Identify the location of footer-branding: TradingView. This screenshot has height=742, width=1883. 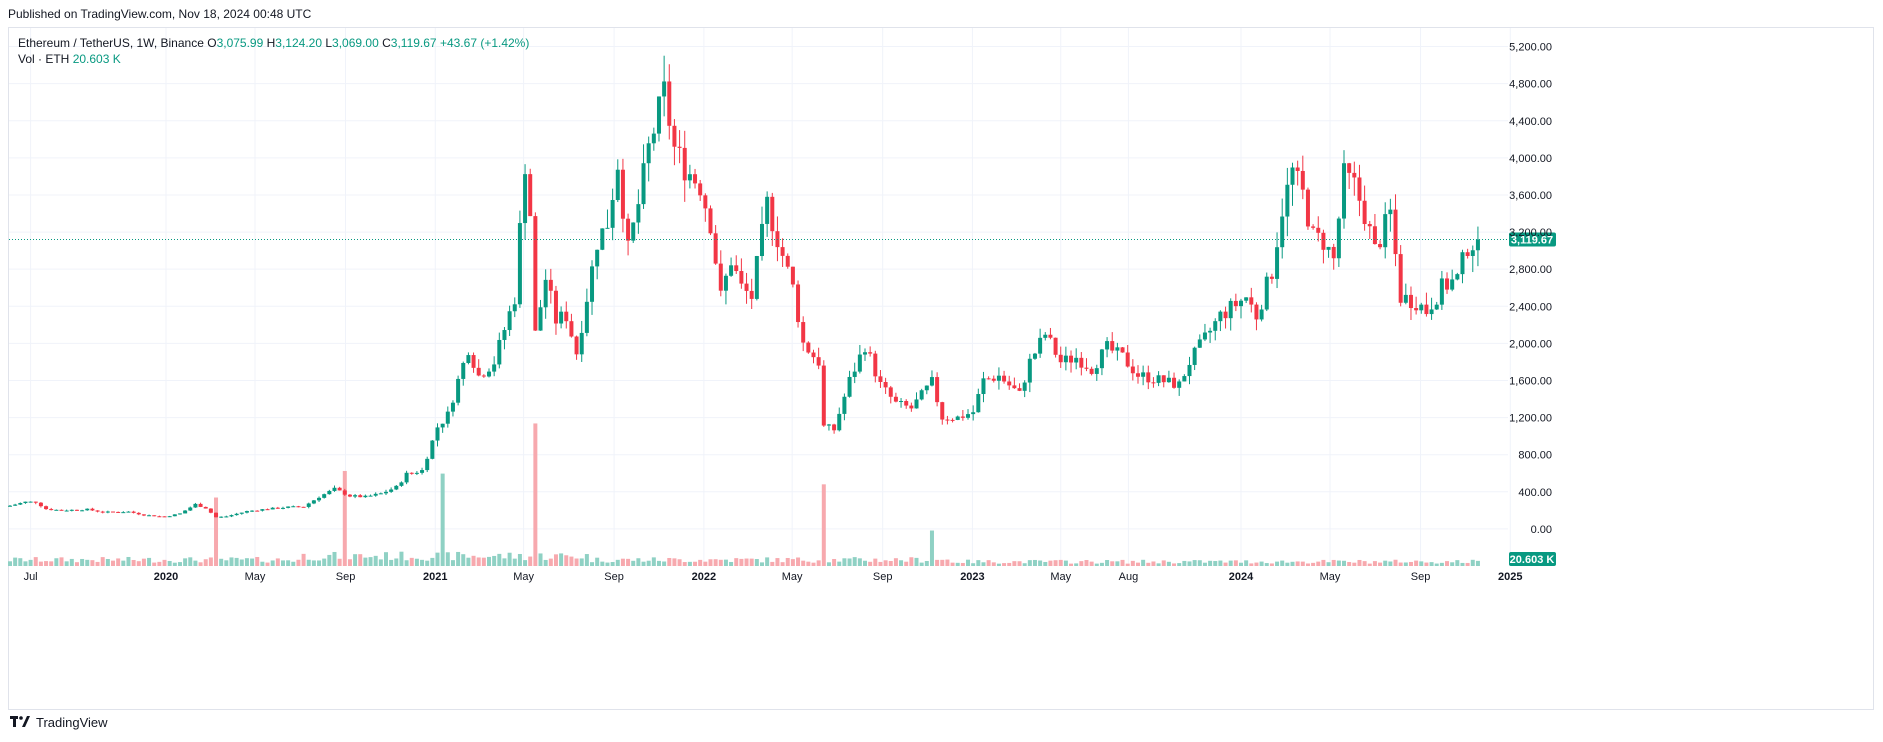
(59, 722).